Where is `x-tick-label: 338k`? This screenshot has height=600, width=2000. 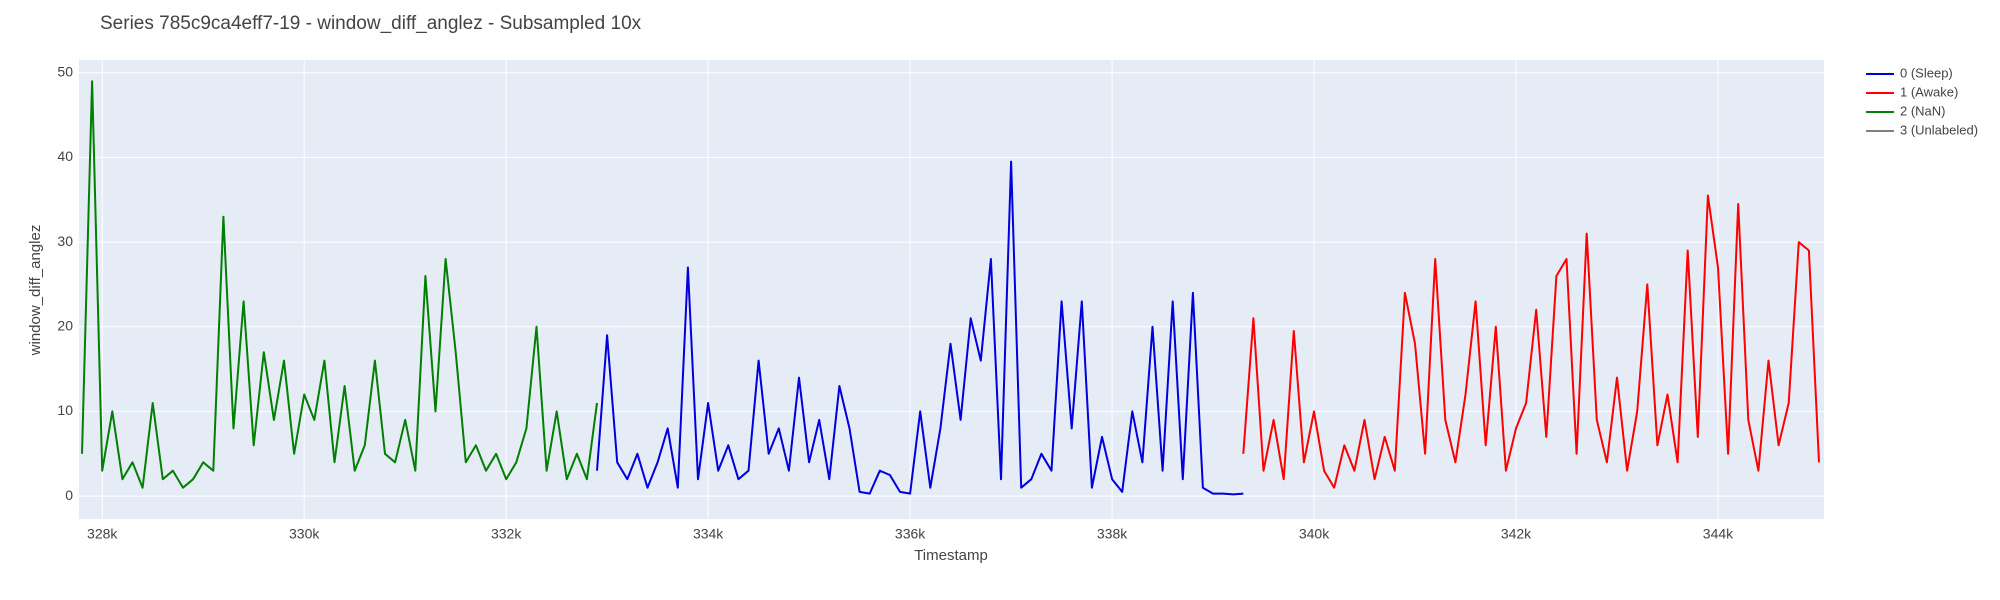
x-tick-label: 338k is located at coordinates (1112, 534).